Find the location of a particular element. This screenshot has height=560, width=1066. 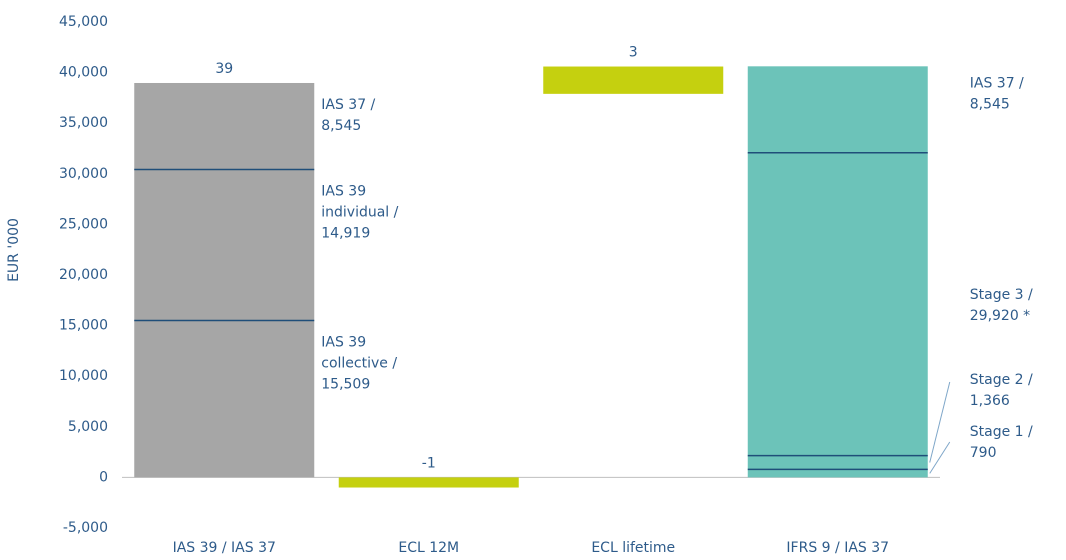

segment-value-label: 15,509 is located at coordinates (345, 384).